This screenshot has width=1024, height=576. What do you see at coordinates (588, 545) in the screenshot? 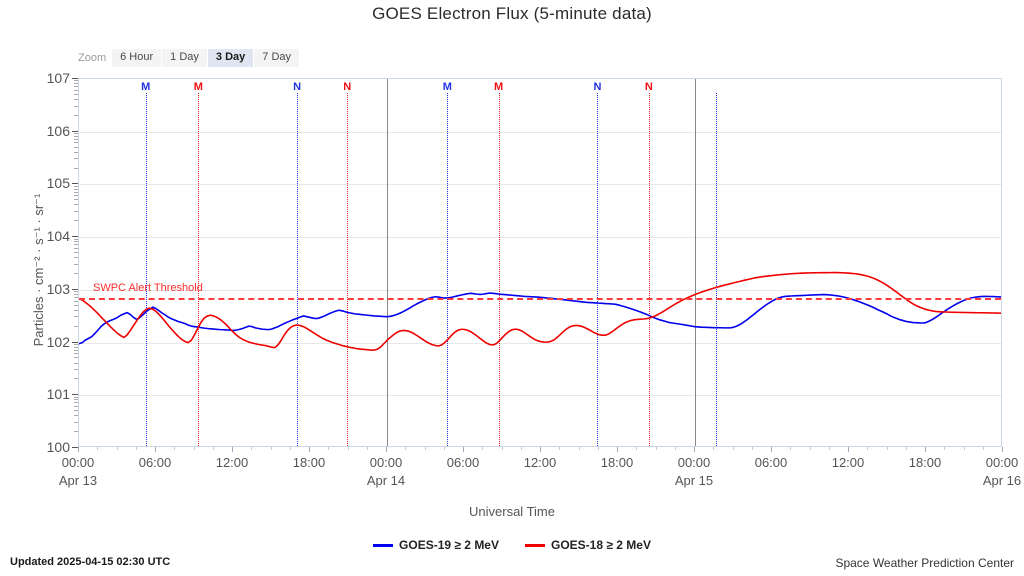
I see `legend-item-goes-18: GOES-18 ≥ 2 MeV` at bounding box center [588, 545].